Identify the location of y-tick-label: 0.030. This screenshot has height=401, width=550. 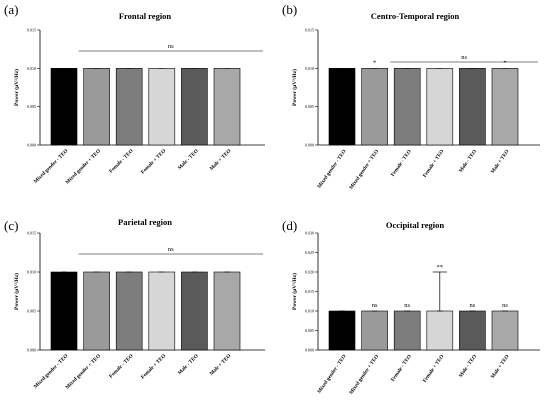
(309, 233).